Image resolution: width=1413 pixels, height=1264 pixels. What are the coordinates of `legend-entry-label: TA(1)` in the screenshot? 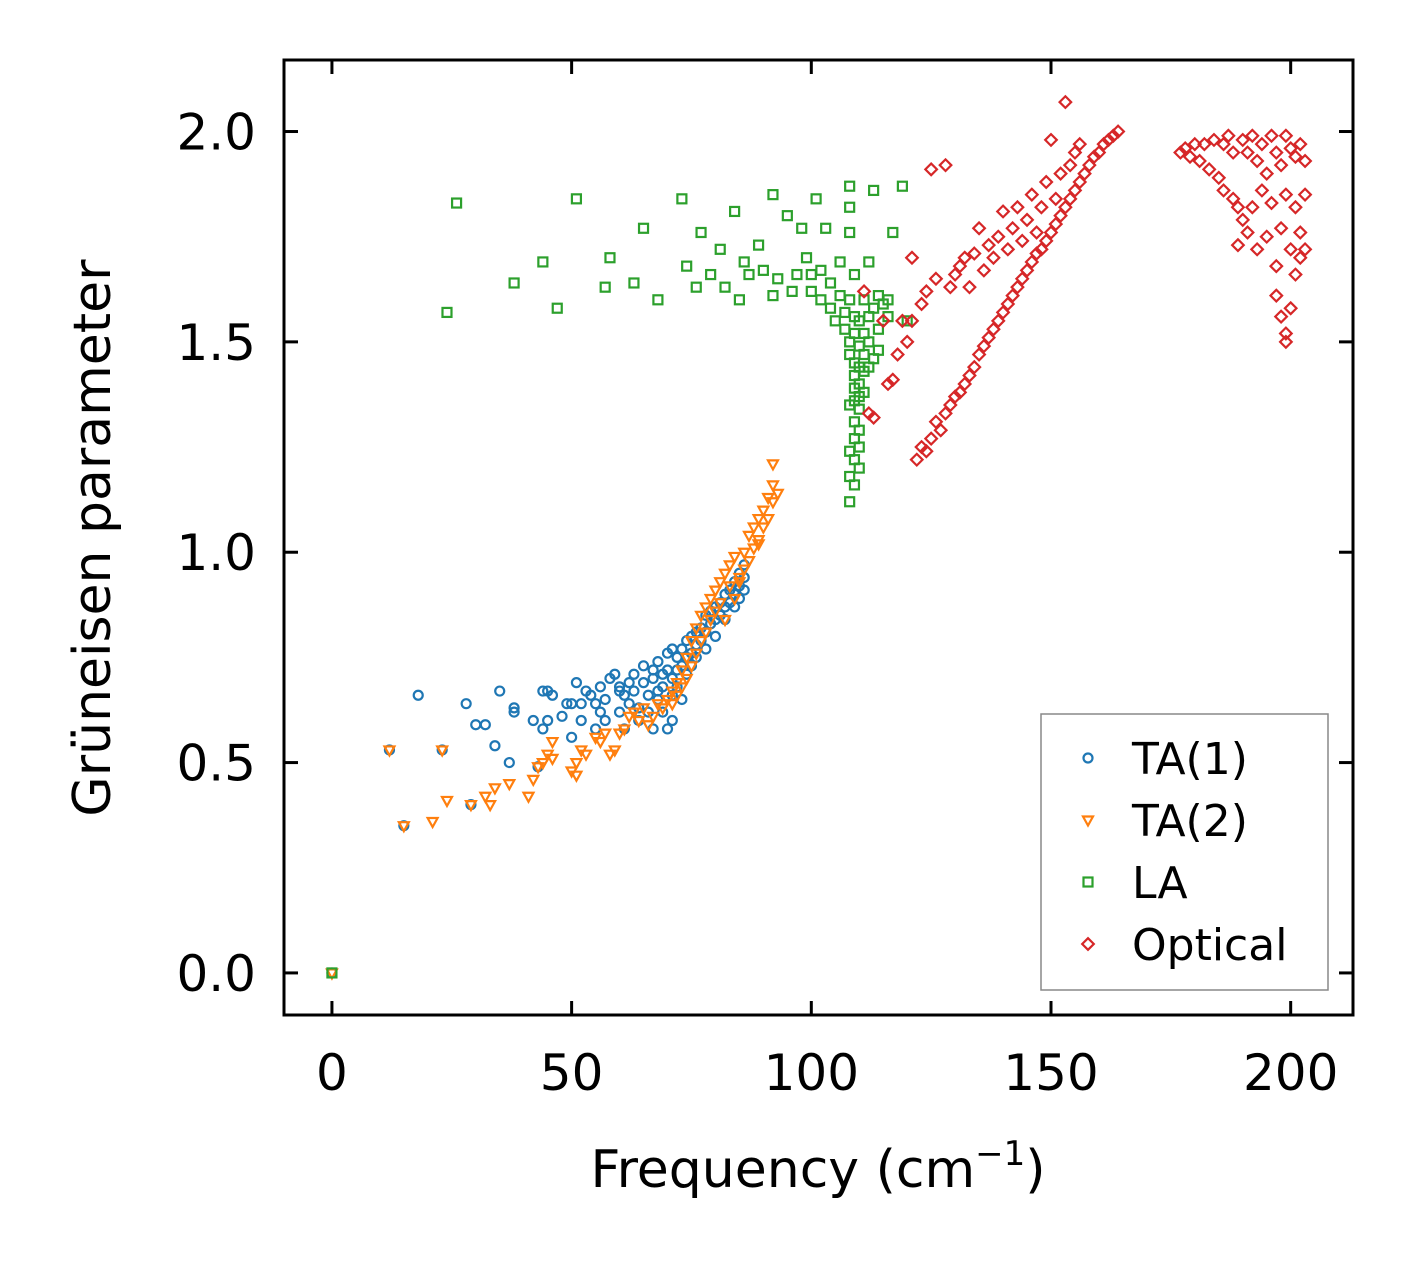 It's located at (1189, 759).